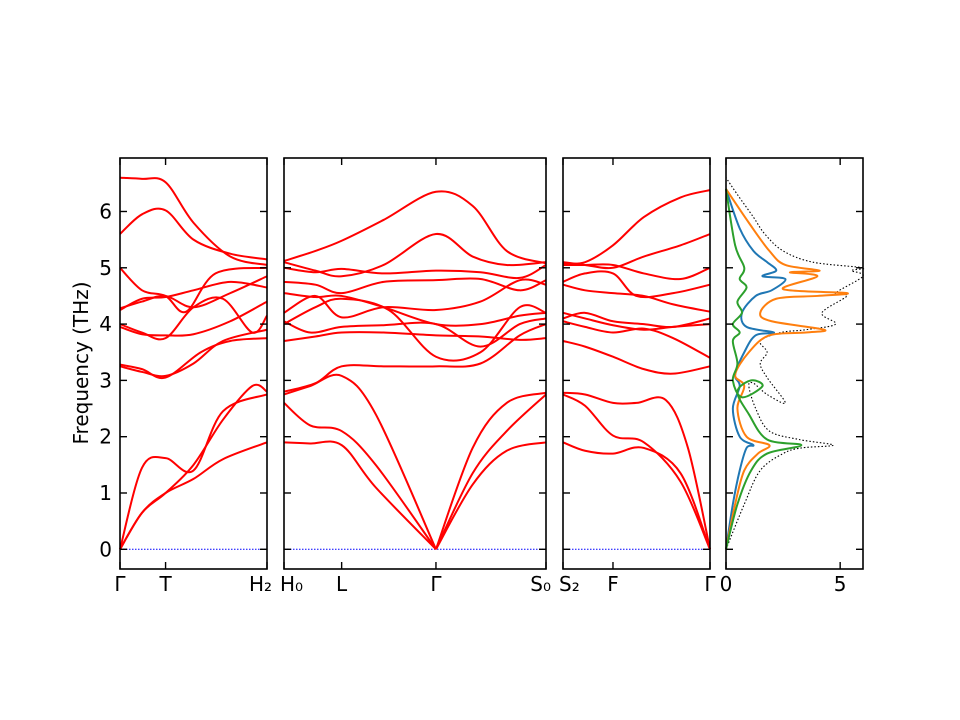 The height and width of the screenshot is (720, 960). Describe the element at coordinates (81, 362) in the screenshot. I see `y-axis-label: Frequency (THz)` at that location.